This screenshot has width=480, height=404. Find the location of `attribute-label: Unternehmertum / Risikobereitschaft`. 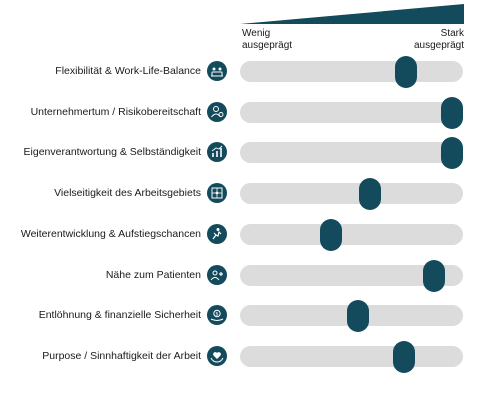

attribute-label: Unternehmertum / Risikobereitschaft is located at coordinates (115, 111).